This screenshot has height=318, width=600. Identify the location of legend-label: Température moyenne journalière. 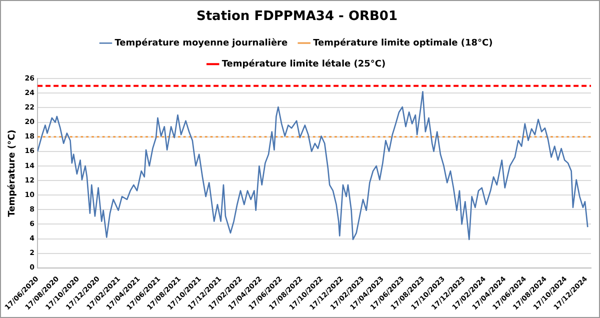
(201, 42).